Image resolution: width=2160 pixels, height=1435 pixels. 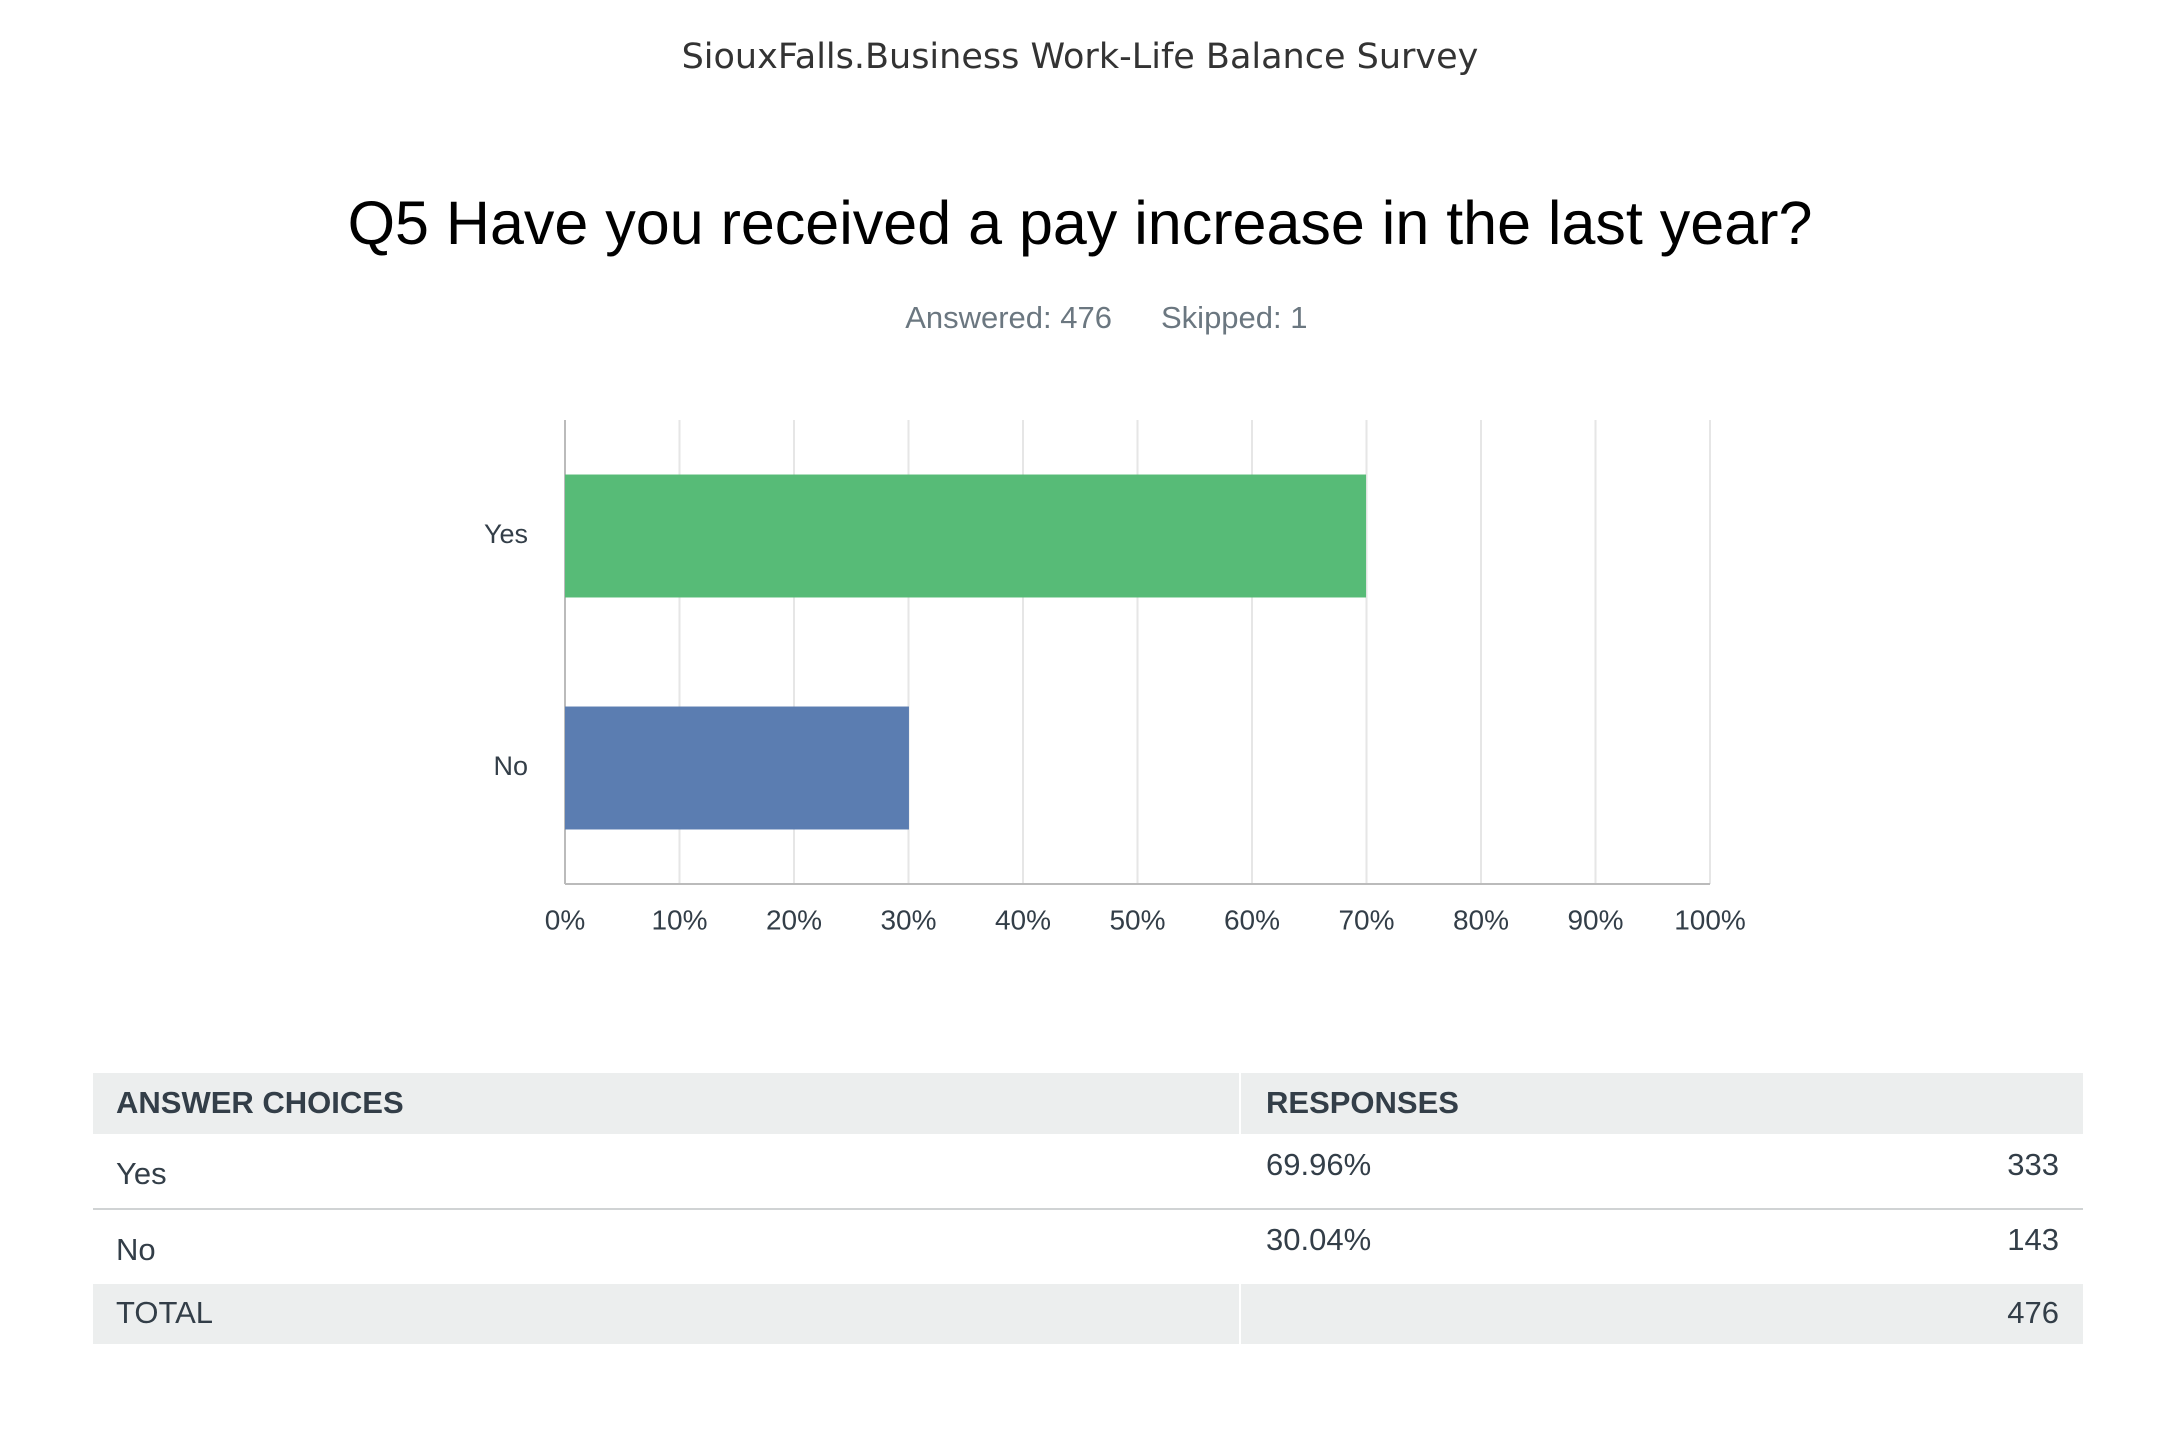 I want to click on table-header: RESPONSES, so click(x=1362, y=1102).